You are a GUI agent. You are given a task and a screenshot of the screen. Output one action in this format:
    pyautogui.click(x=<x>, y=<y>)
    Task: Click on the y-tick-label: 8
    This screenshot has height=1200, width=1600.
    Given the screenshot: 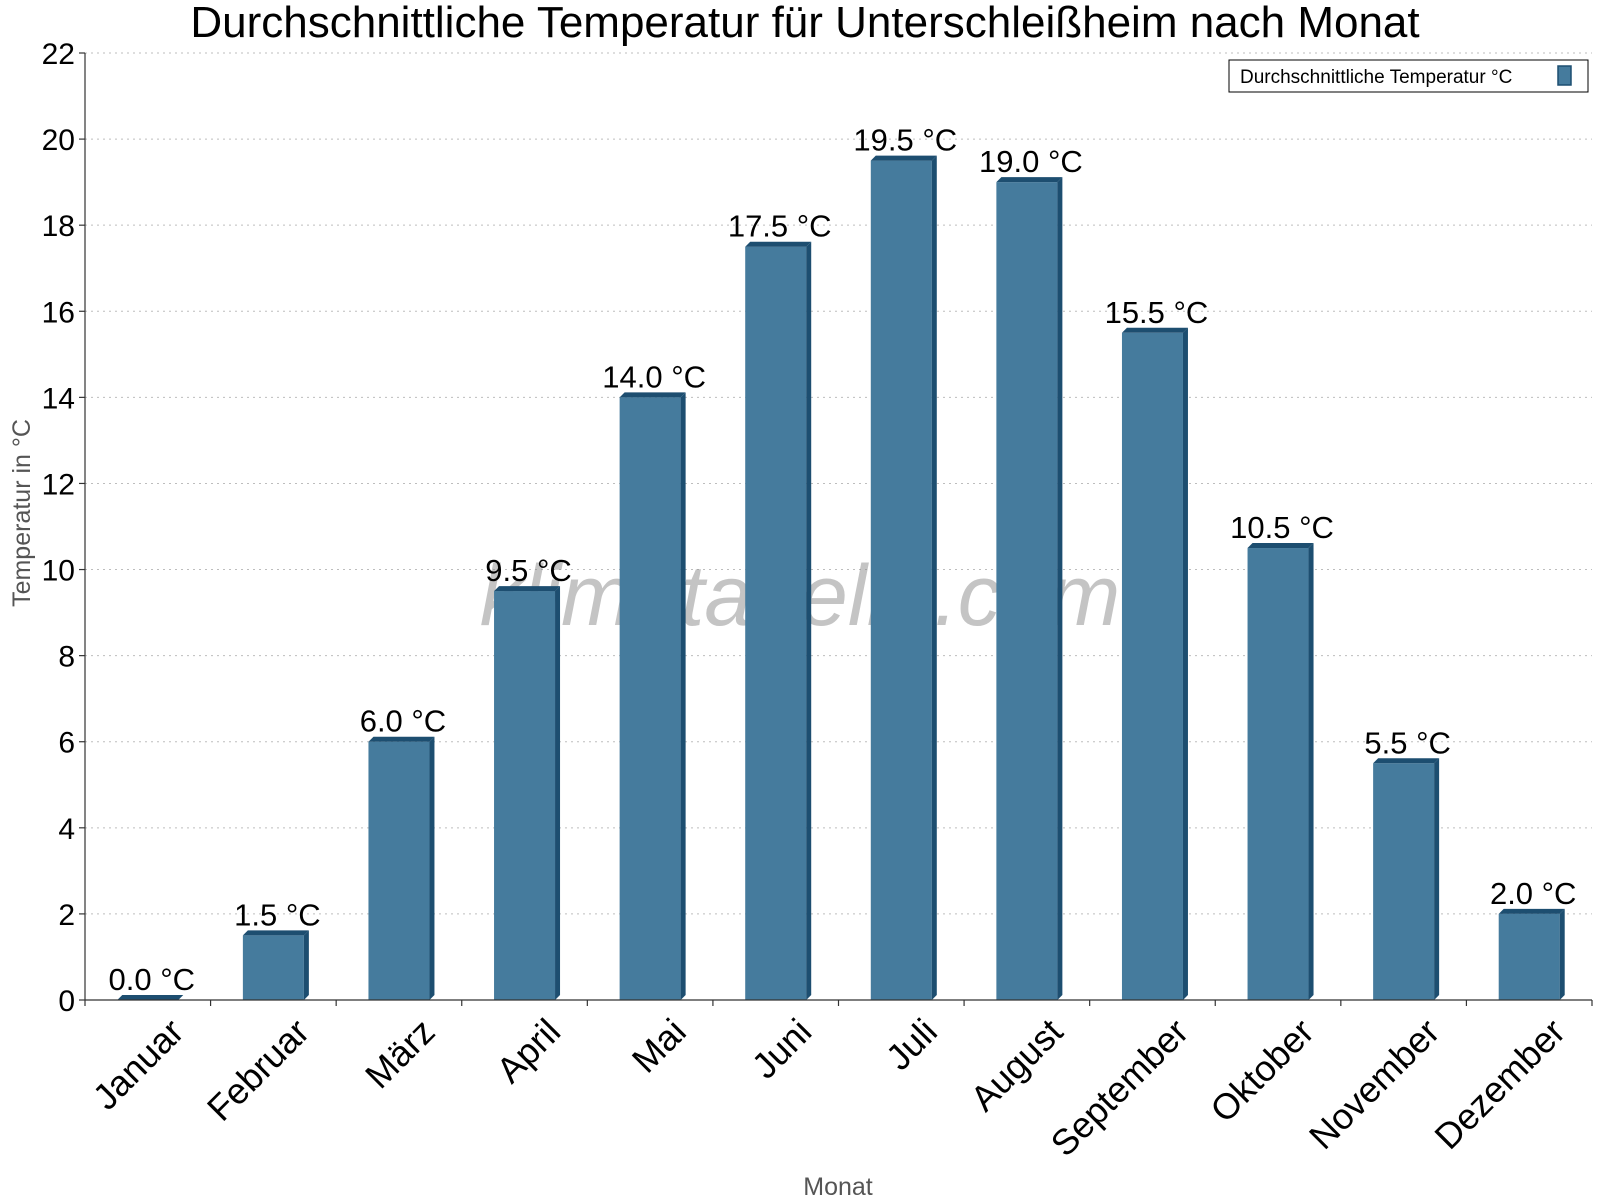 What is the action you would take?
    pyautogui.click(x=66, y=657)
    